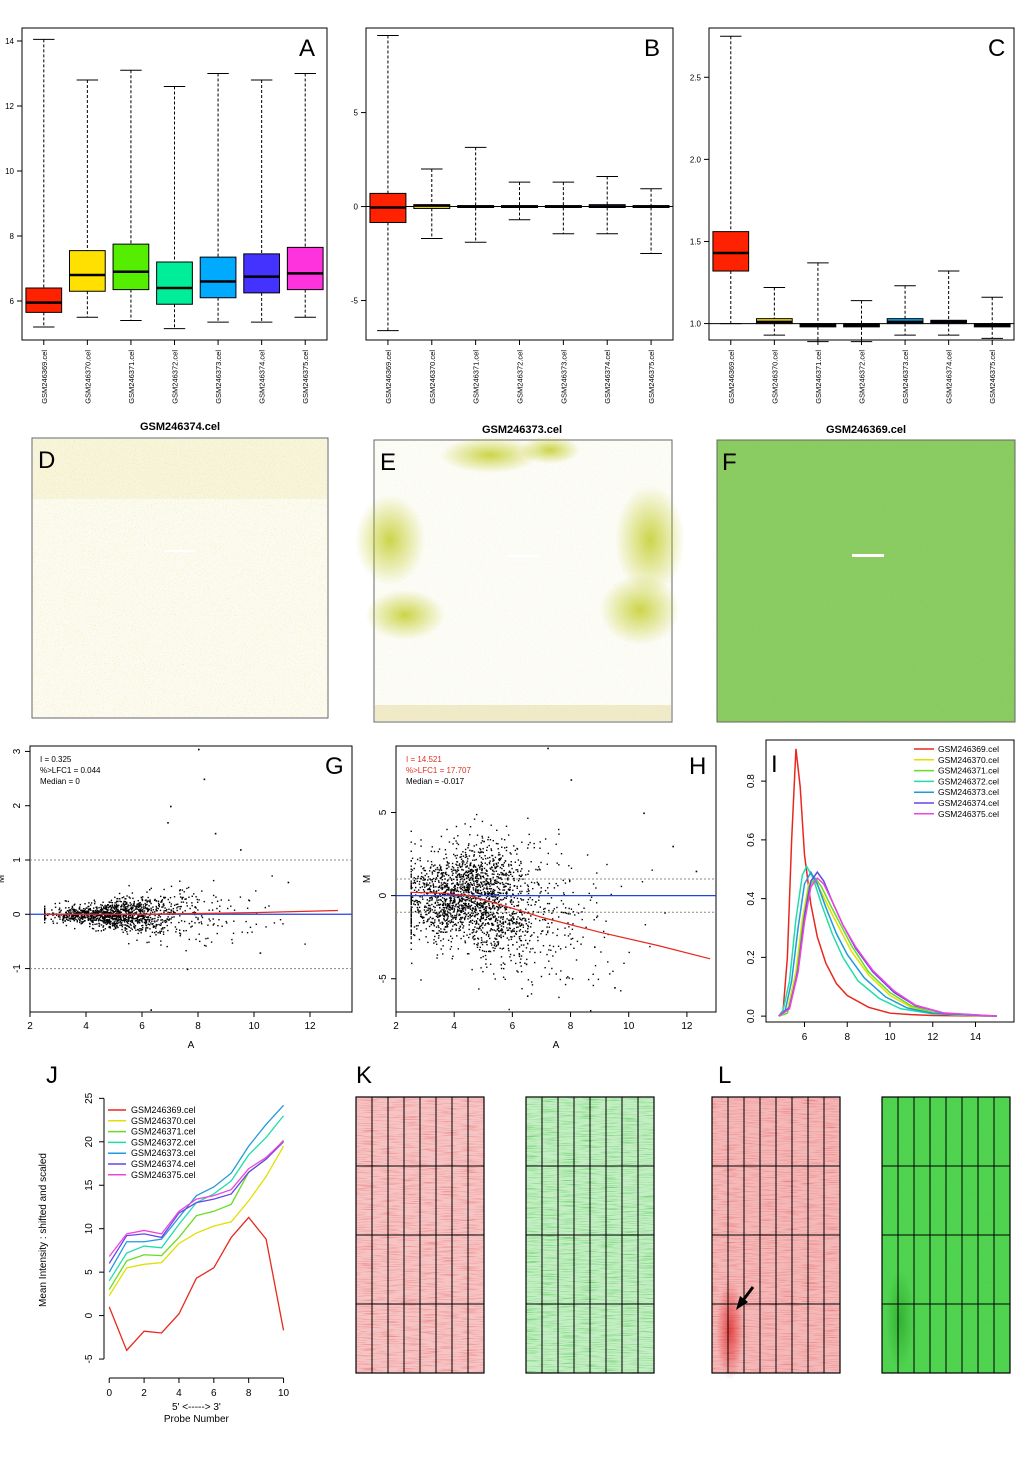 The width and height of the screenshot is (1024, 1479). Describe the element at coordinates (174, 283) in the screenshot. I see `box` at that location.